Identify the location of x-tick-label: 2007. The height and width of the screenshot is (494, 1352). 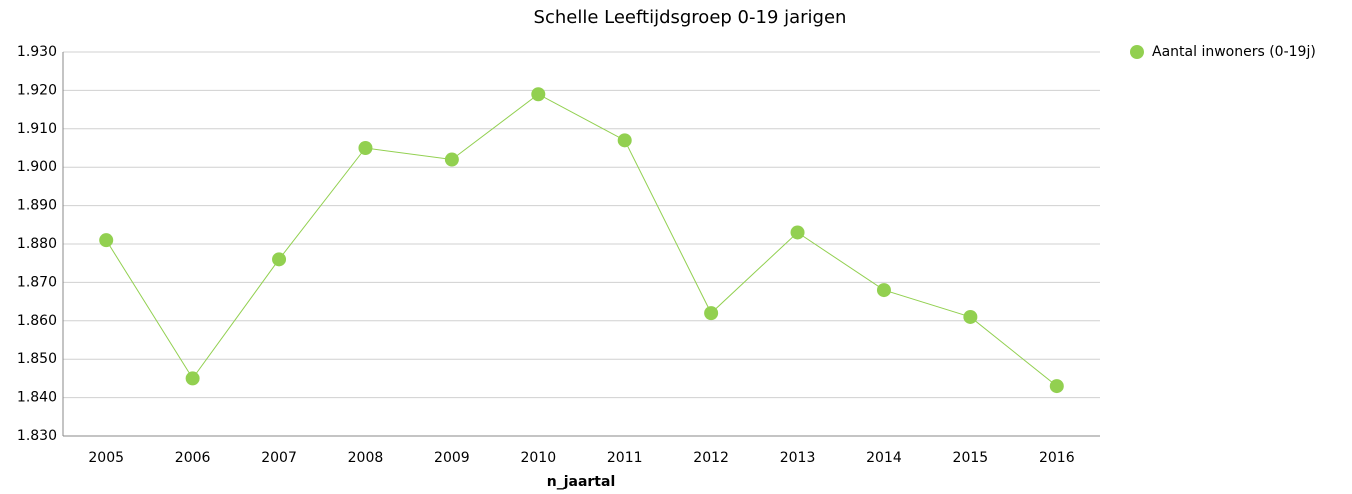
(279, 458).